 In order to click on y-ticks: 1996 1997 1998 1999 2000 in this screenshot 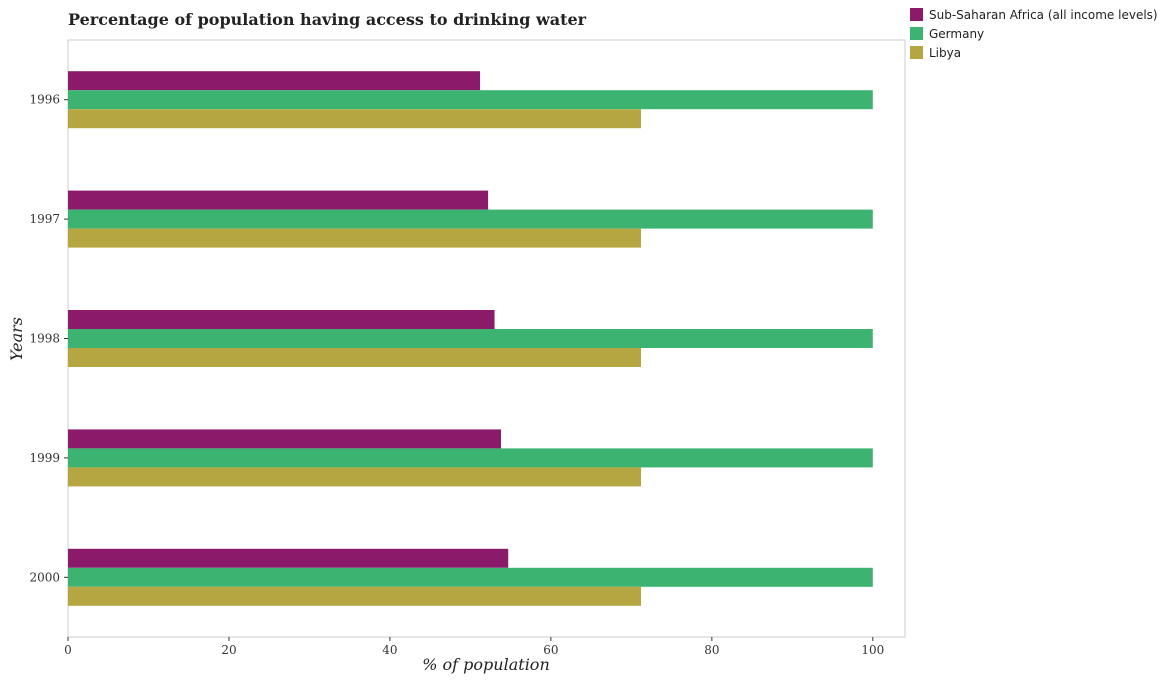, I will do `click(48, 338)`.